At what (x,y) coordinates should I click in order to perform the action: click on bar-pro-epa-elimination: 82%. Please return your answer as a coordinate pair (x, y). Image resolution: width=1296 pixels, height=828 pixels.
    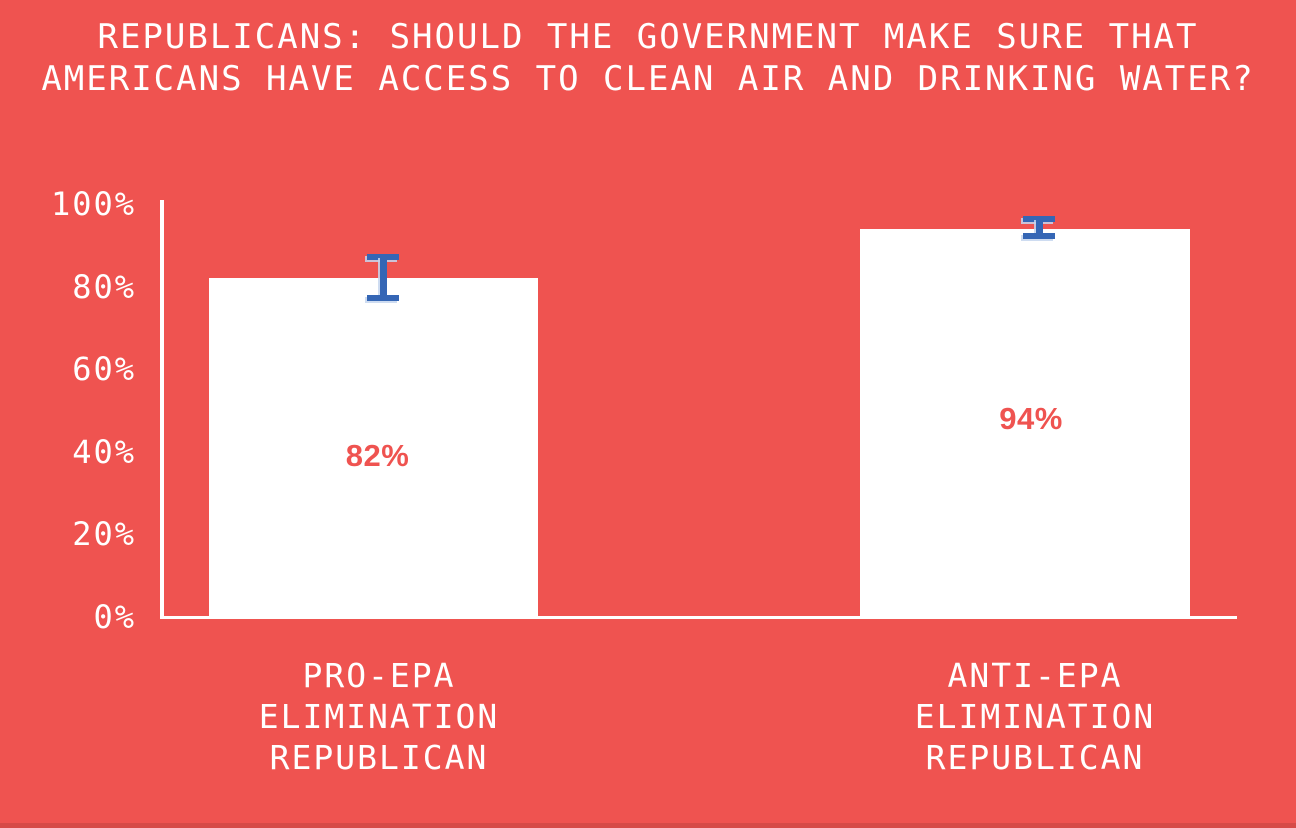
    Looking at the image, I should click on (373, 448).